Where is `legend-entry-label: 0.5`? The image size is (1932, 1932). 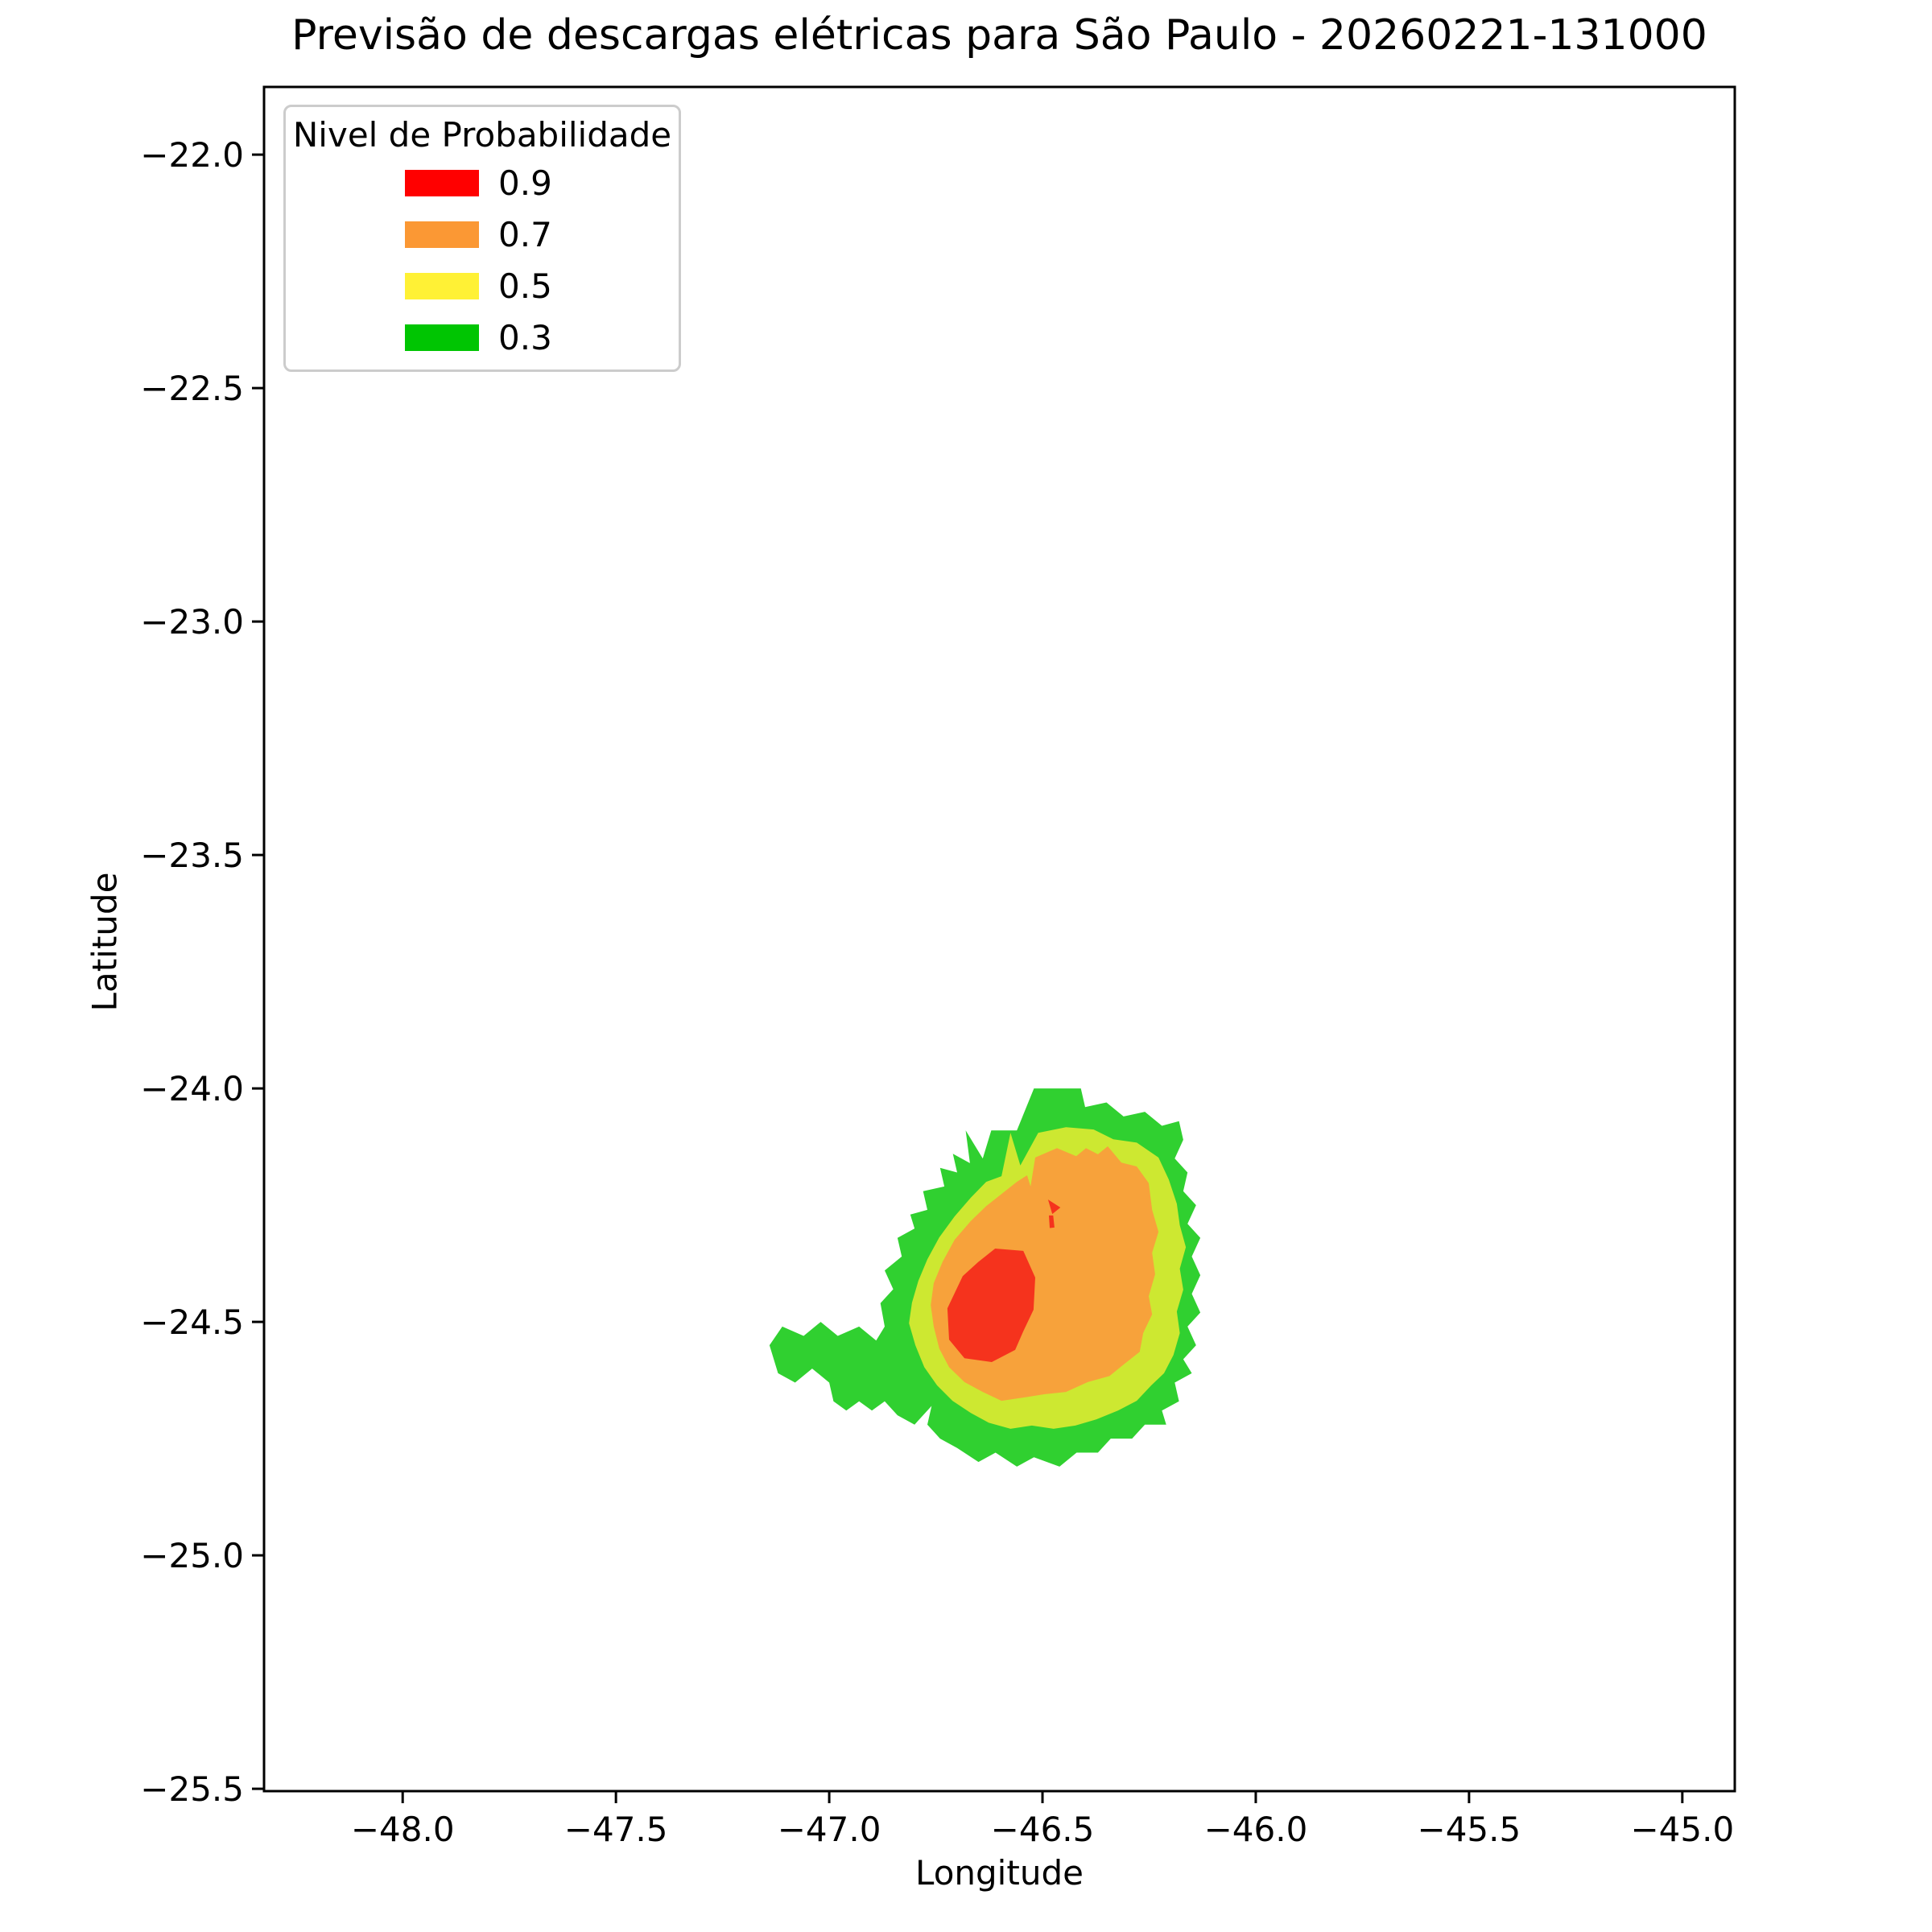
legend-entry-label: 0.5 is located at coordinates (525, 286).